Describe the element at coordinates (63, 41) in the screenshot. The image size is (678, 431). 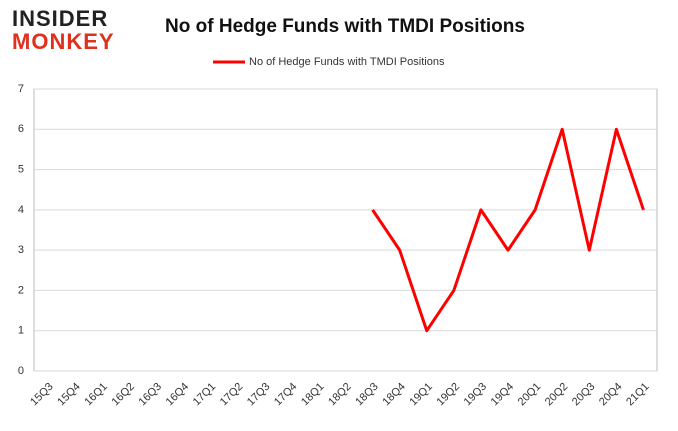
I see `logo-line2: MONKEY` at that location.